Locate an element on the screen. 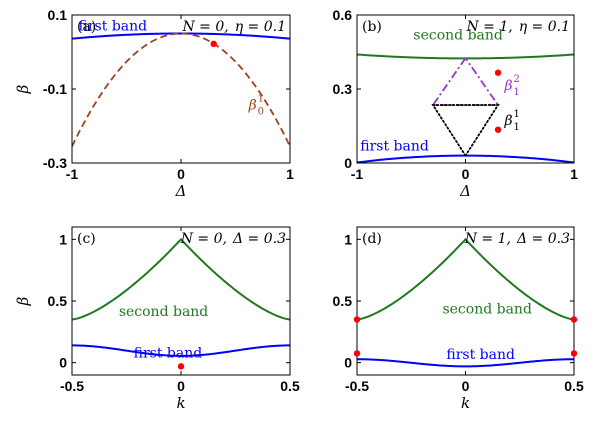 This screenshot has width=602, height=436. panel-label: (c) is located at coordinates (86, 239).